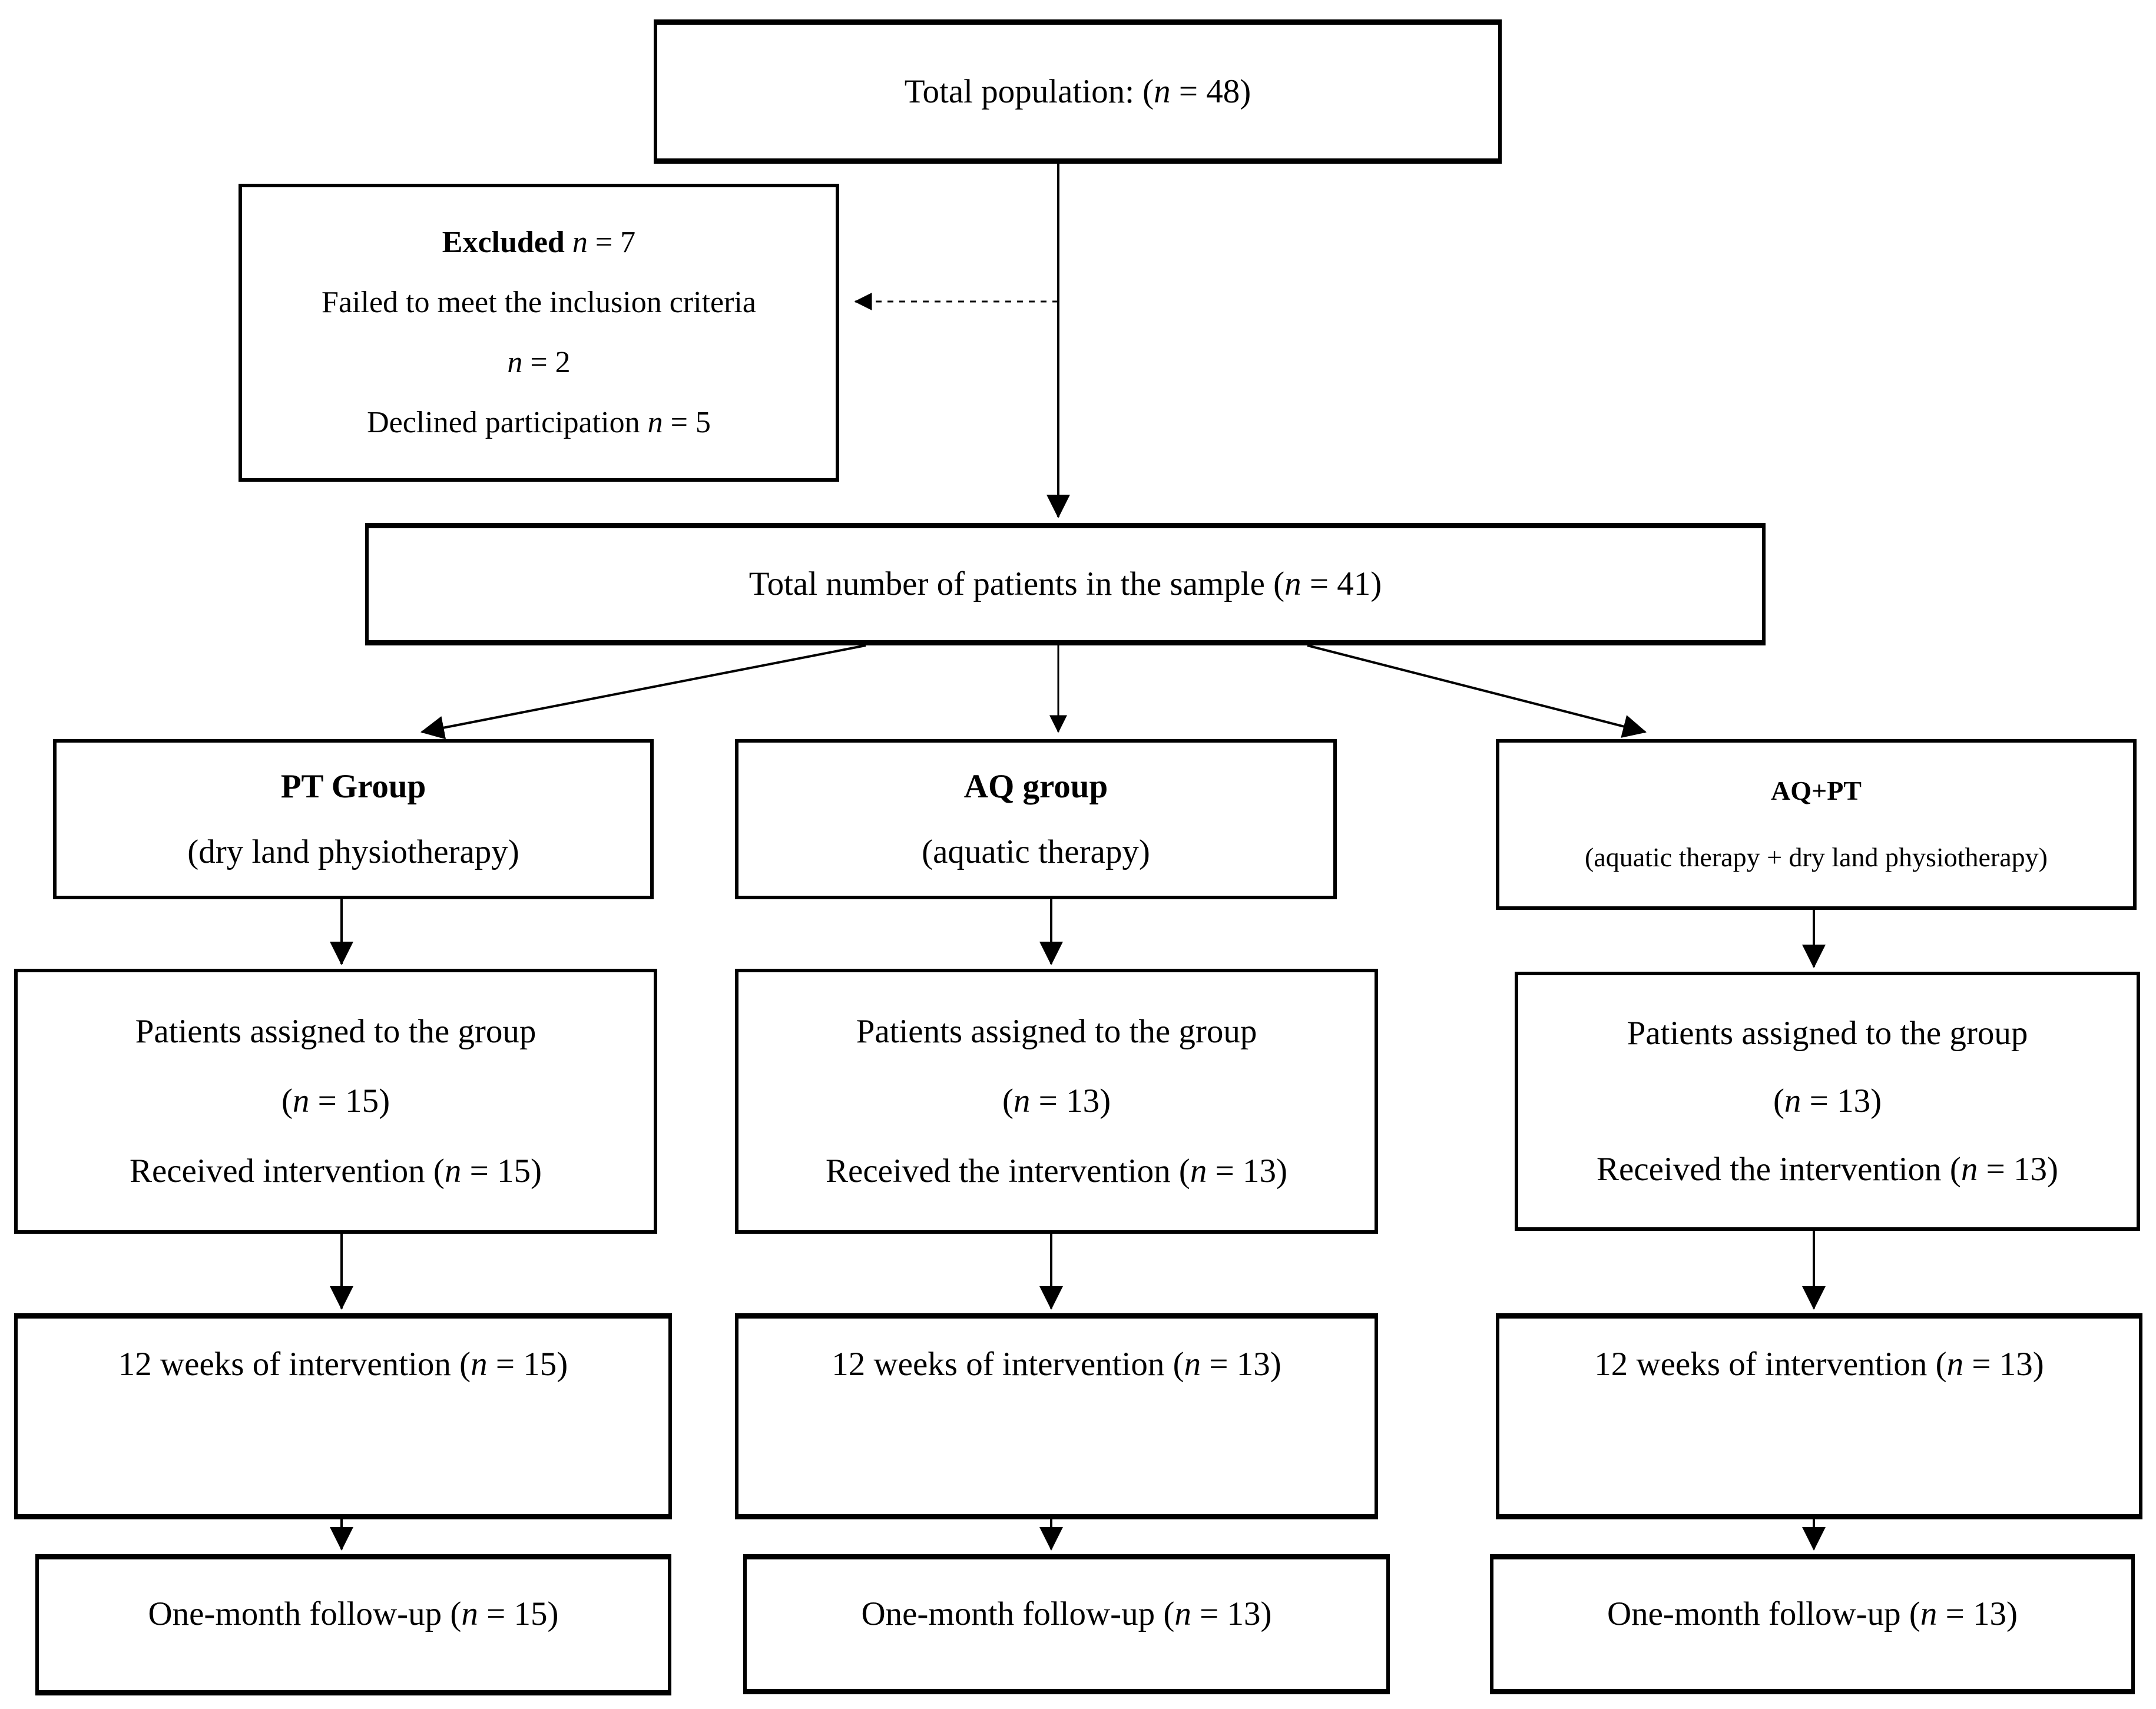 This screenshot has width=2156, height=1709. I want to click on box-text-line: Declined participation n = 5, so click(539, 422).